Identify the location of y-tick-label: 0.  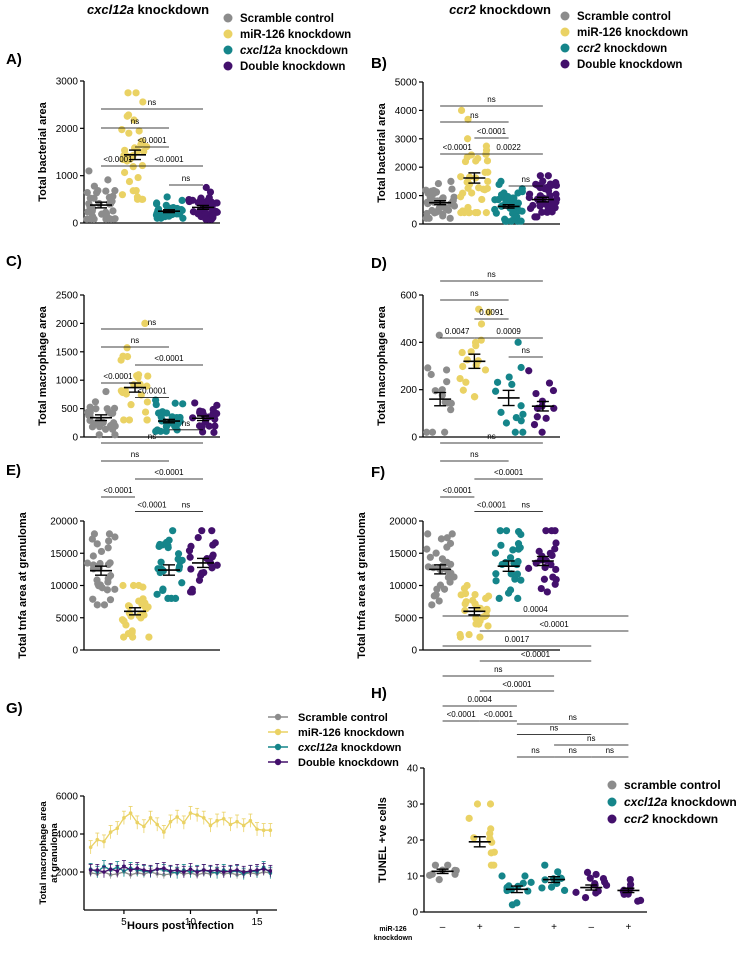
(75, 438).